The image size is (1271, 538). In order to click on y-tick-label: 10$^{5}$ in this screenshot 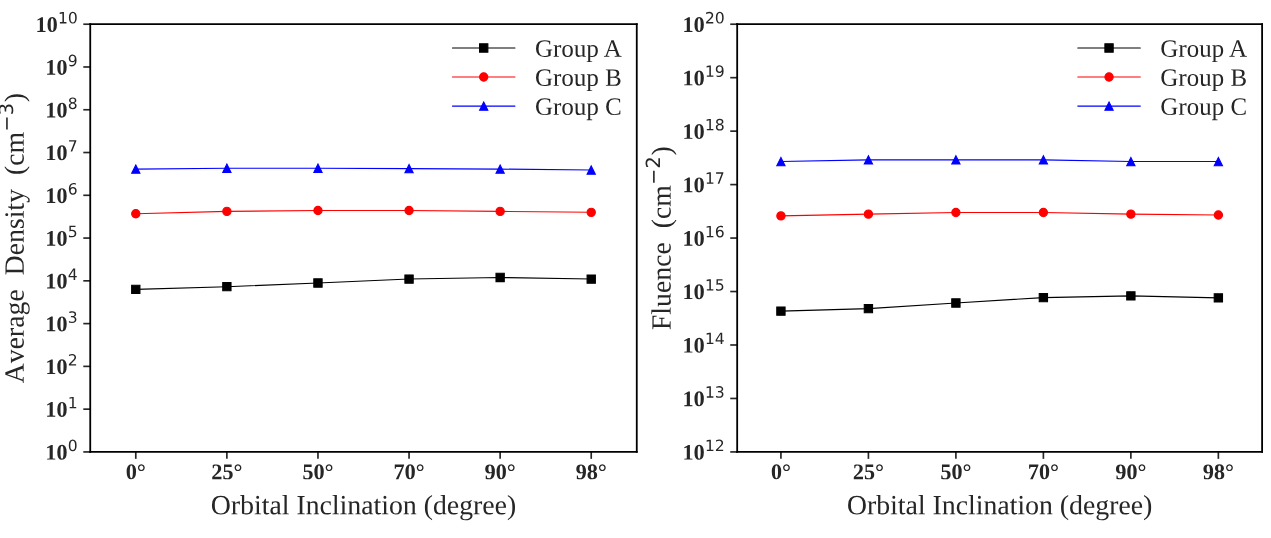, I will do `click(62, 235)`.